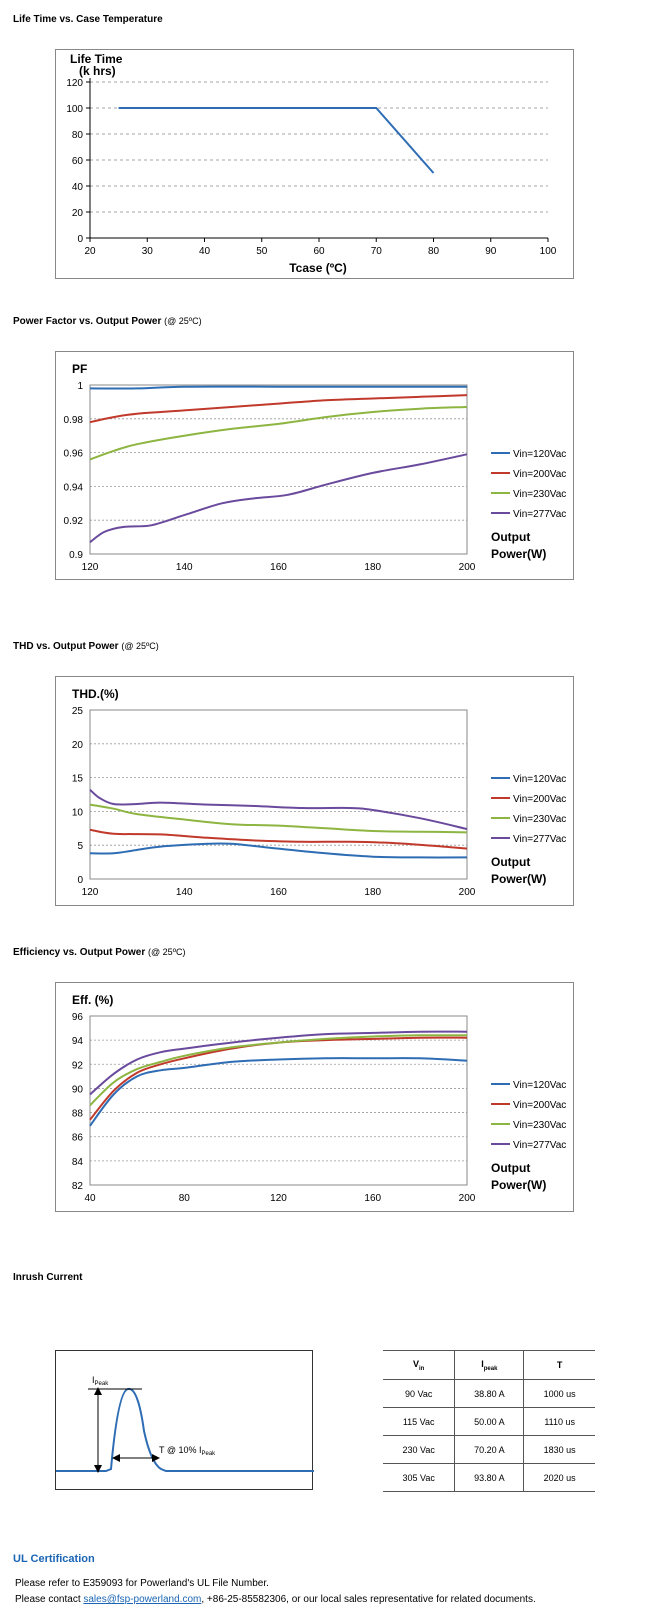 This screenshot has width=650, height=1617. What do you see at coordinates (419, 1365) in the screenshot?
I see `header-vin: Vin` at bounding box center [419, 1365].